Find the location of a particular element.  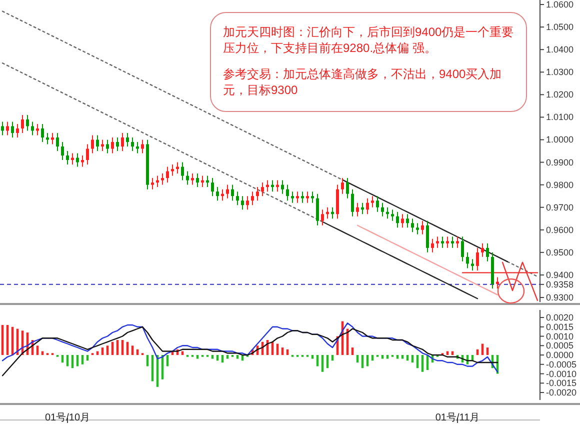

y-tick-label: 0.0005 is located at coordinates (560, 345).